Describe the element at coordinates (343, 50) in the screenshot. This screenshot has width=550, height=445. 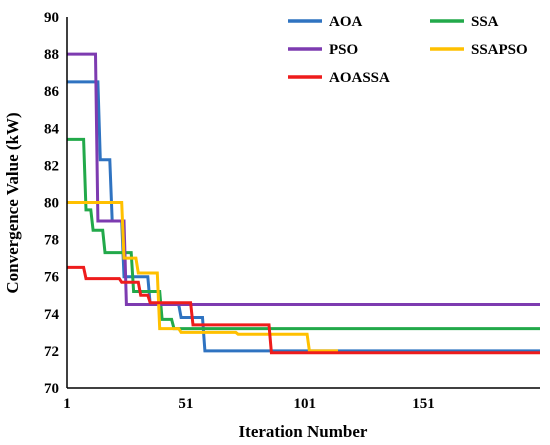
I see `legend-label-pso: PSO` at that location.